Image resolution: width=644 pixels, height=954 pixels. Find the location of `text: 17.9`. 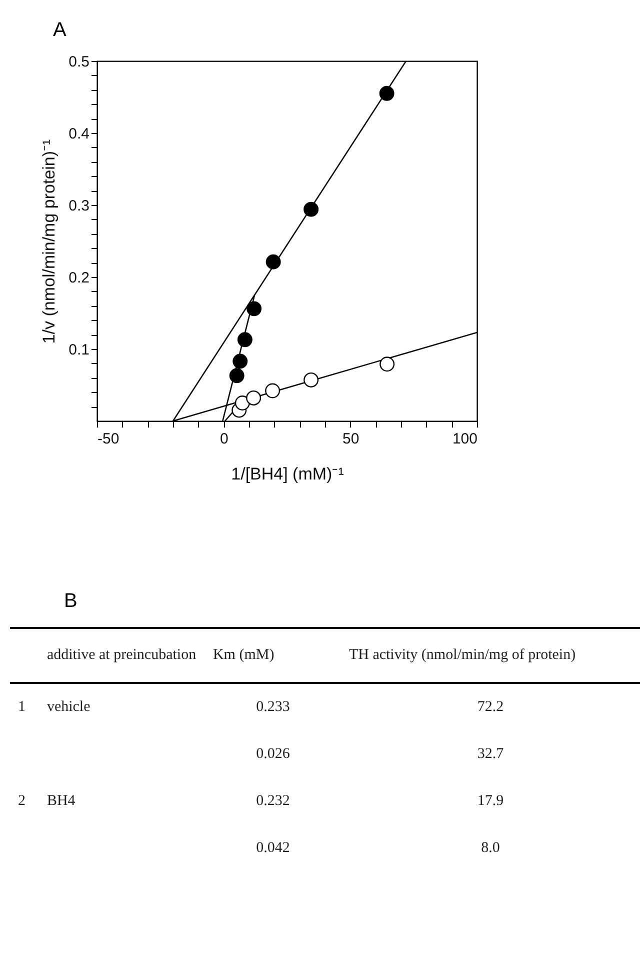

text: 17.9 is located at coordinates (490, 801).